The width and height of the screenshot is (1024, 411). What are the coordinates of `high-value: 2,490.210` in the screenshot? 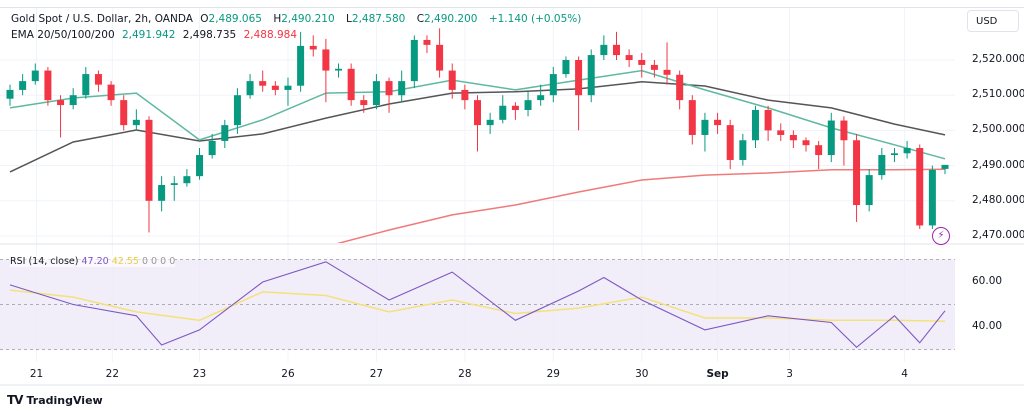 It's located at (308, 19).